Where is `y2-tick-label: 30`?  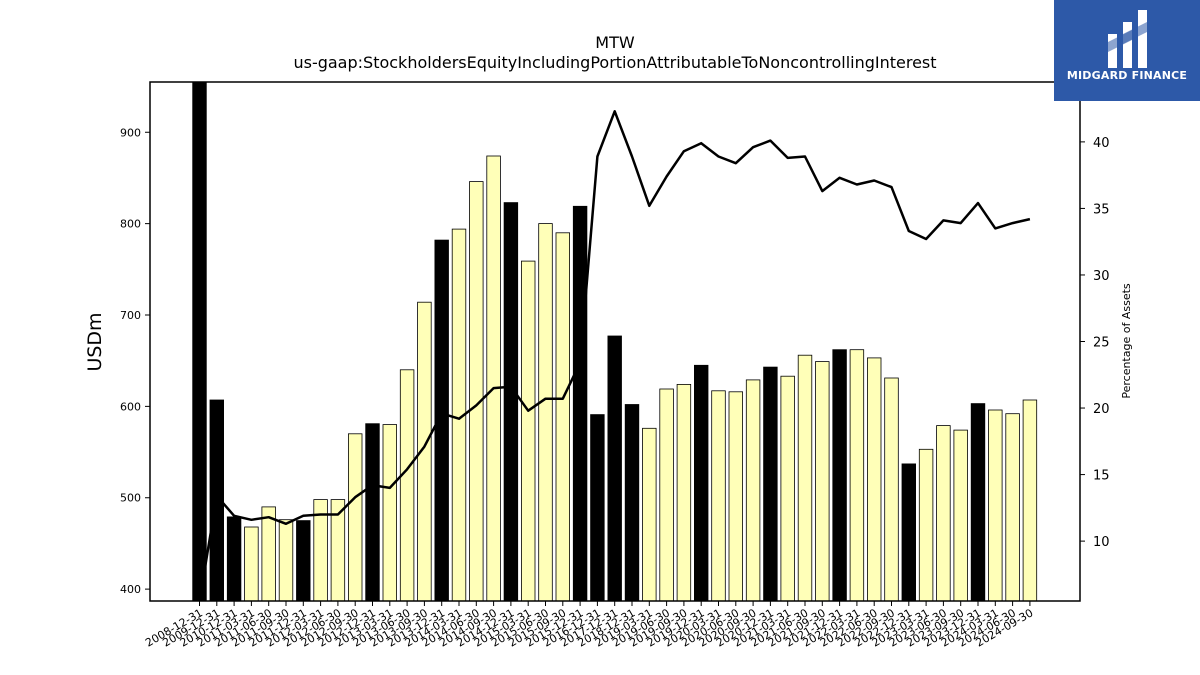
y2-tick-label: 30 is located at coordinates (1101, 276).